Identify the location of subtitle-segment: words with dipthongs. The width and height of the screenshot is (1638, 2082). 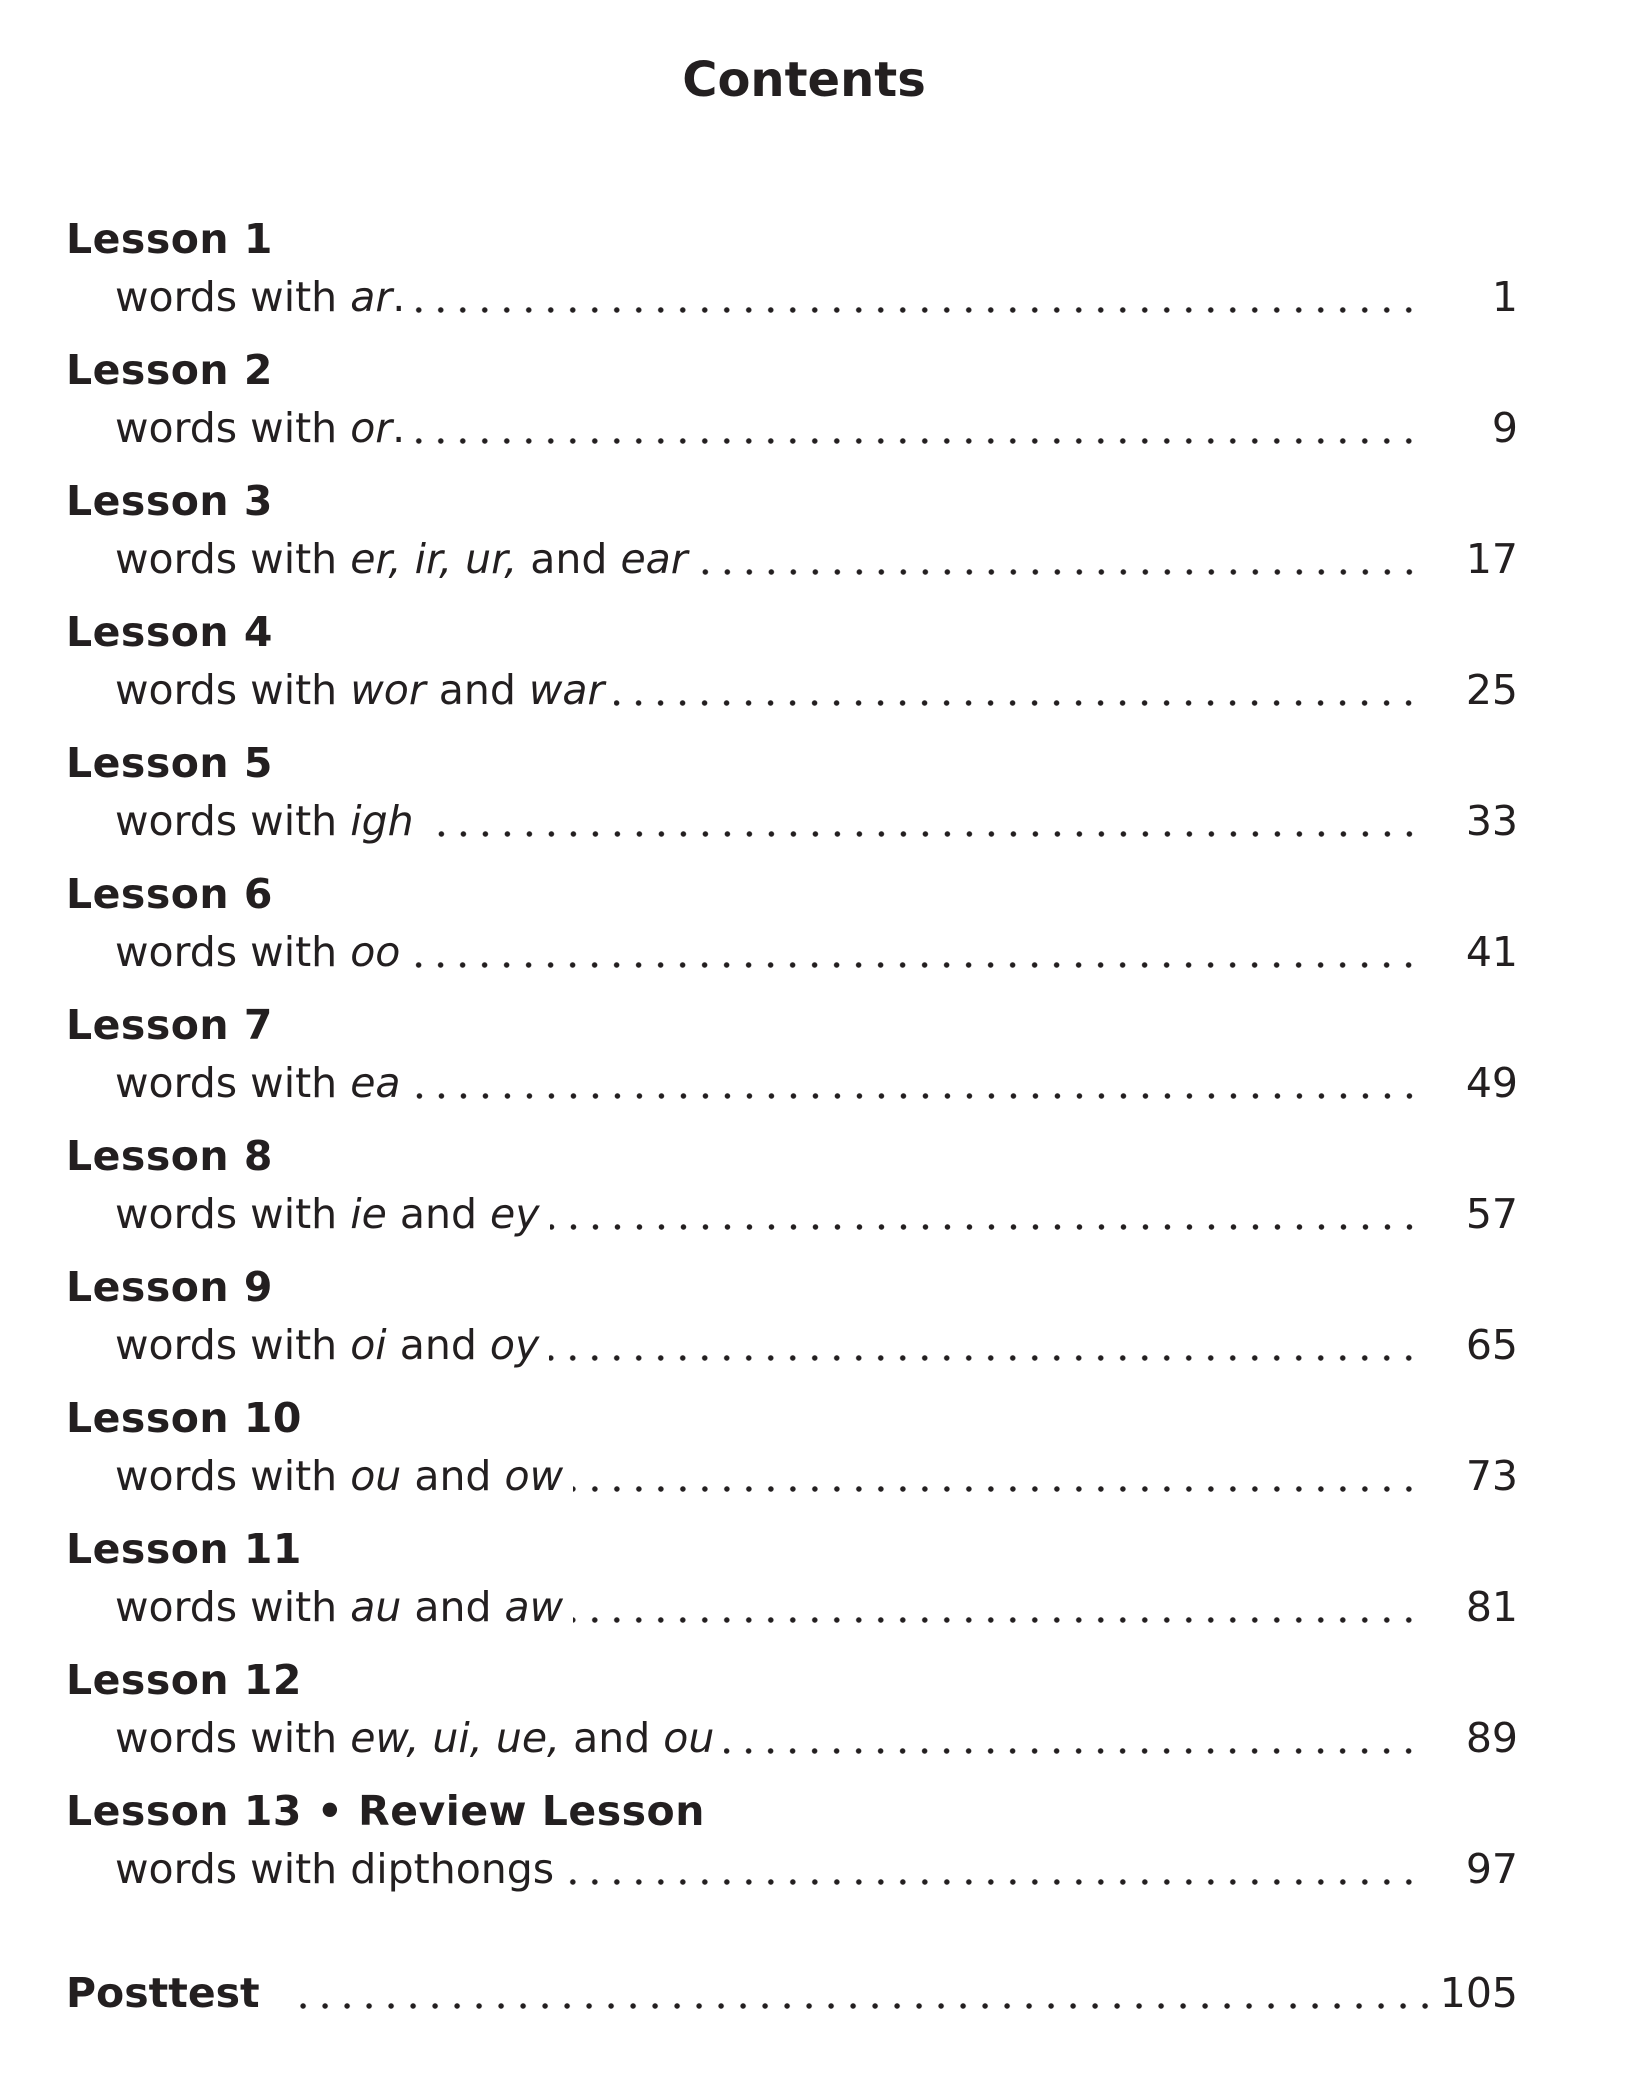
(335, 1869).